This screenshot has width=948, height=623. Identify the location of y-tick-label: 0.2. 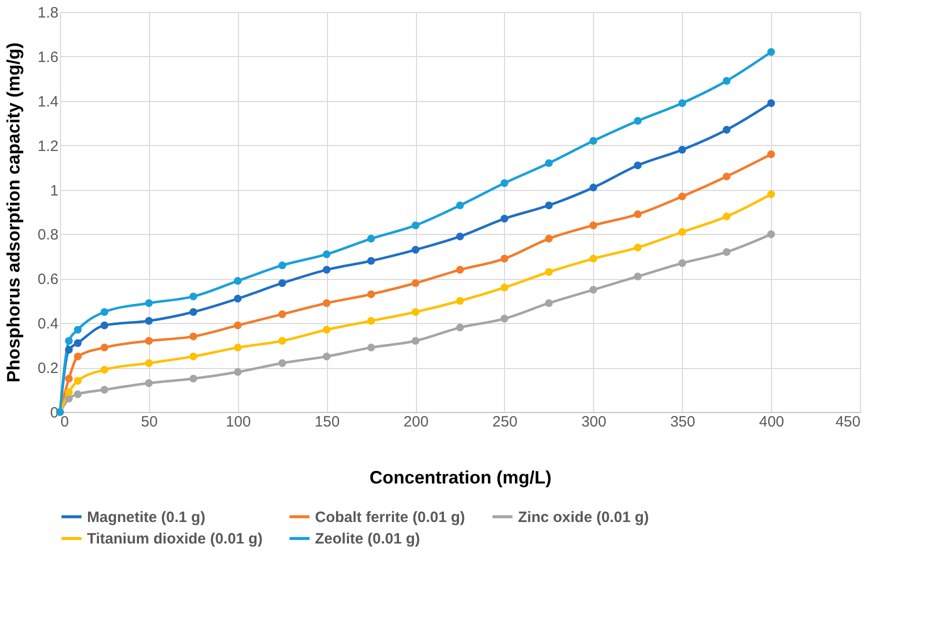
(48, 369).